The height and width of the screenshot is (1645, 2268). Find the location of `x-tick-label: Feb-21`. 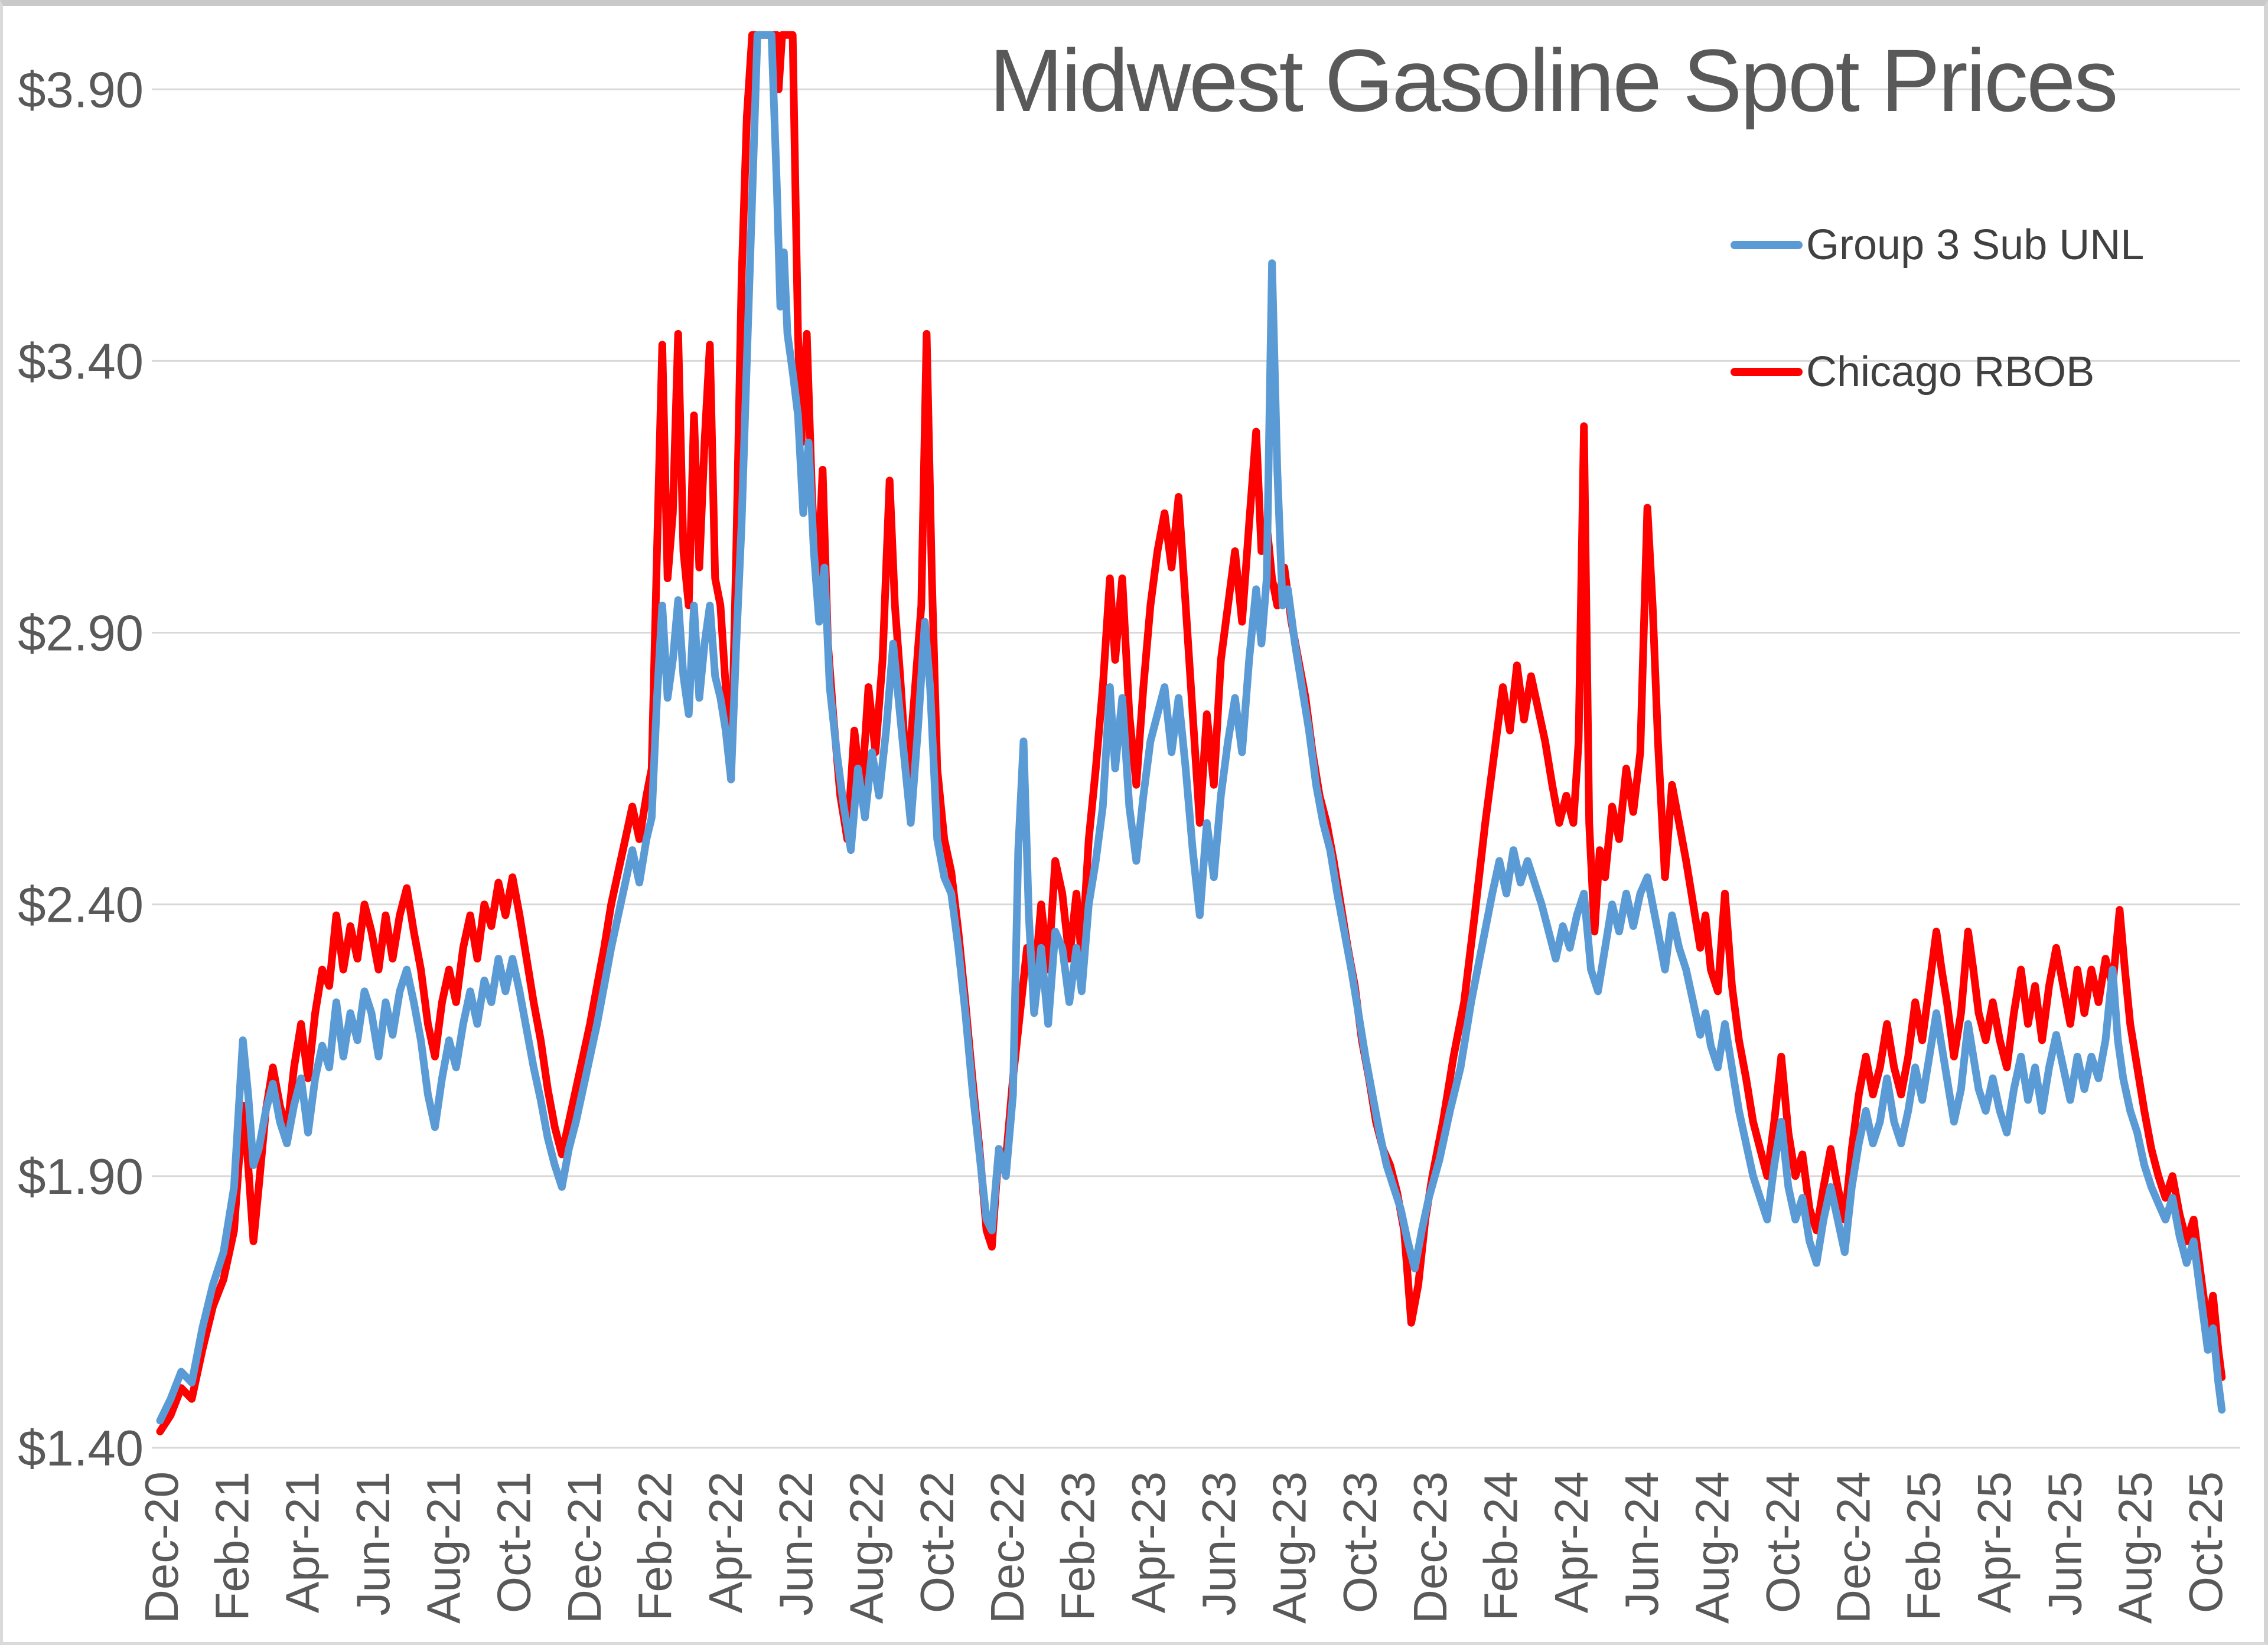

x-tick-label: Feb-21 is located at coordinates (232, 1546).